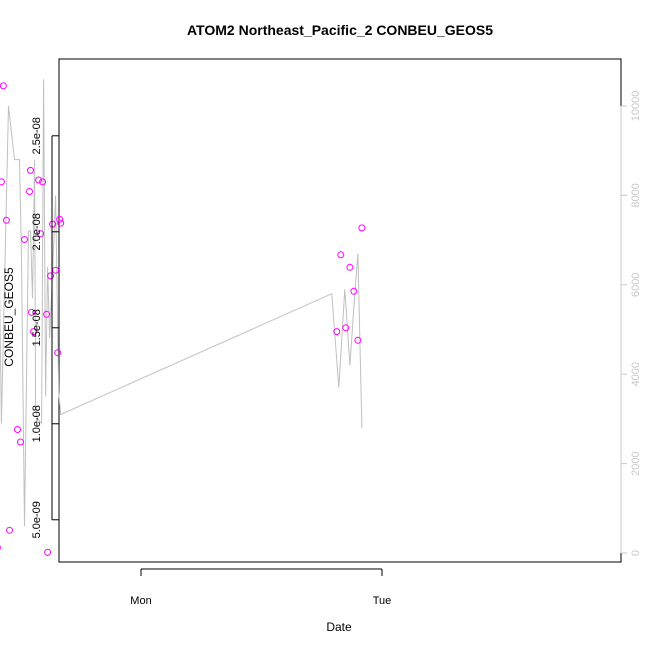 This screenshot has height=650, width=650. I want to click on bottom-axis-tick-label: Mon, so click(140, 601).